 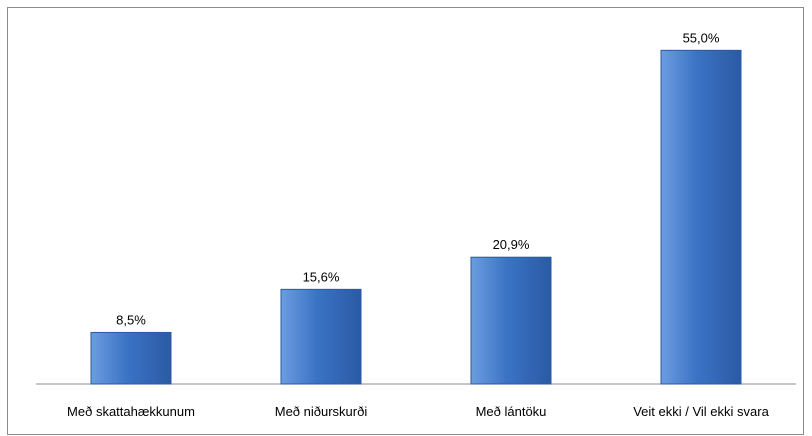 I want to click on x-tick-label-2: Með niðurskurði, so click(x=321, y=411).